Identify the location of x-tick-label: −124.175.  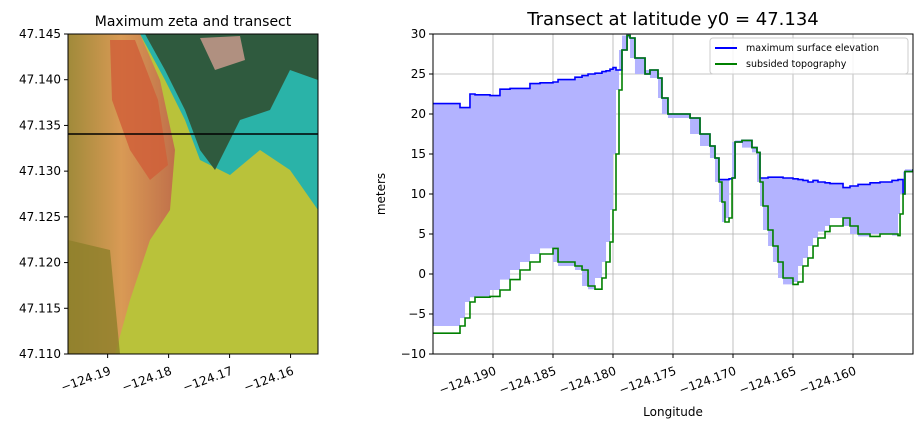
(647, 381).